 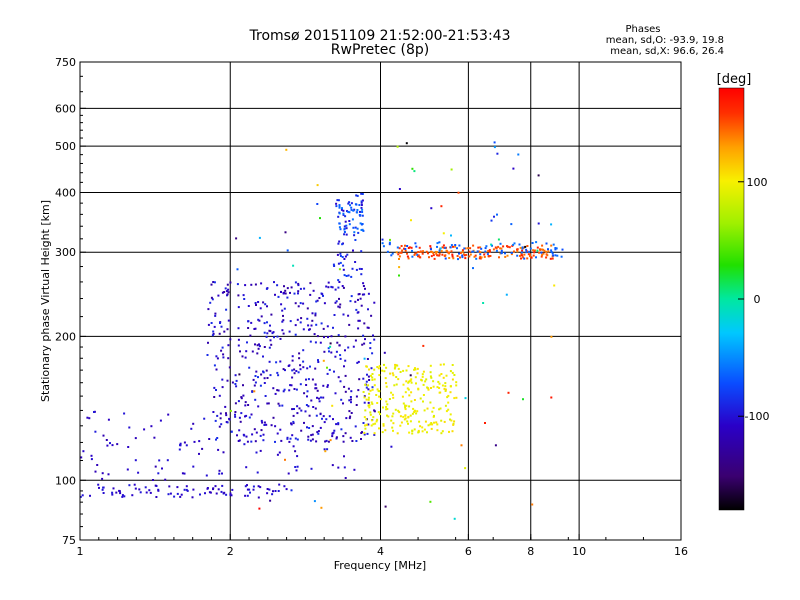 I want to click on x-tick-label: 4, so click(x=380, y=551).